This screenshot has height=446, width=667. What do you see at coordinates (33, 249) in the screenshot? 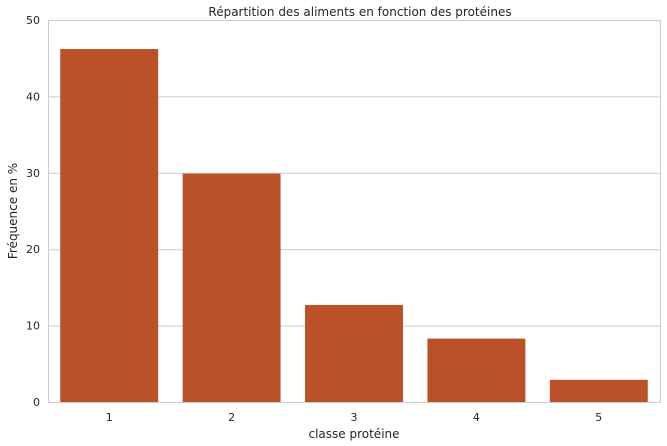
I see `y-tick-label: 20` at bounding box center [33, 249].